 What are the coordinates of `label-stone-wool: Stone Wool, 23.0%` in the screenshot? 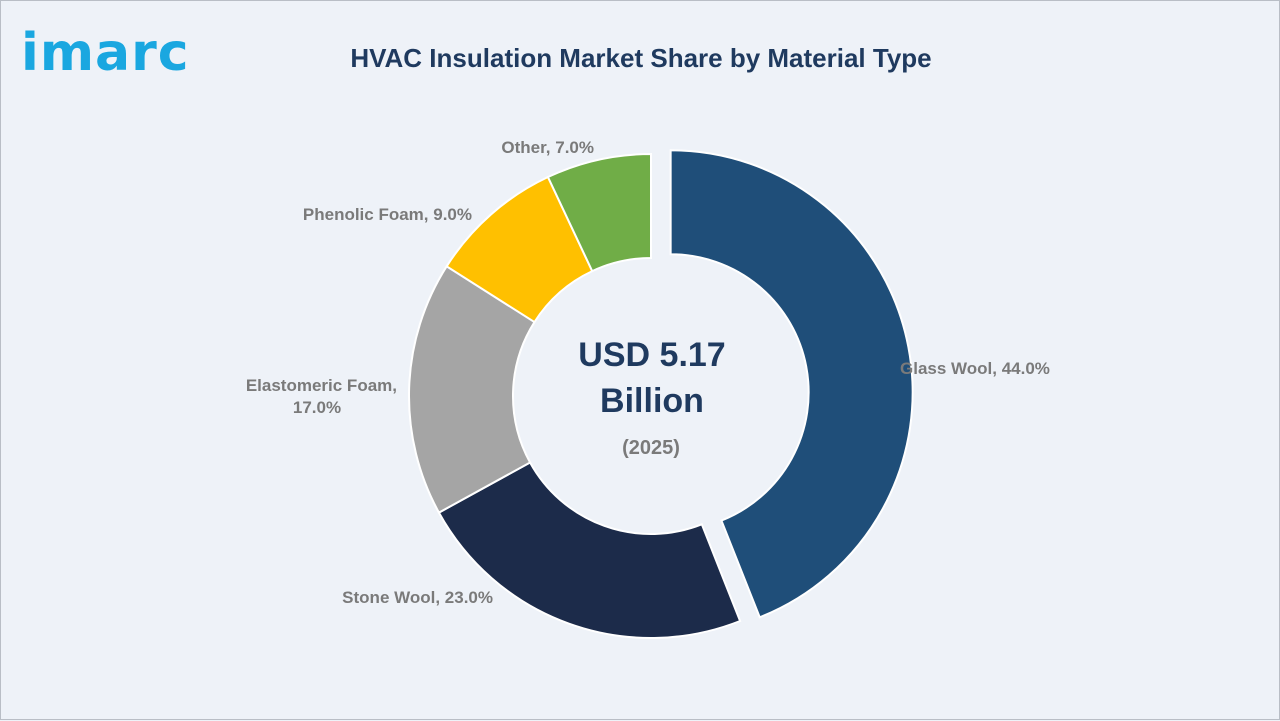 It's located at (417, 597).